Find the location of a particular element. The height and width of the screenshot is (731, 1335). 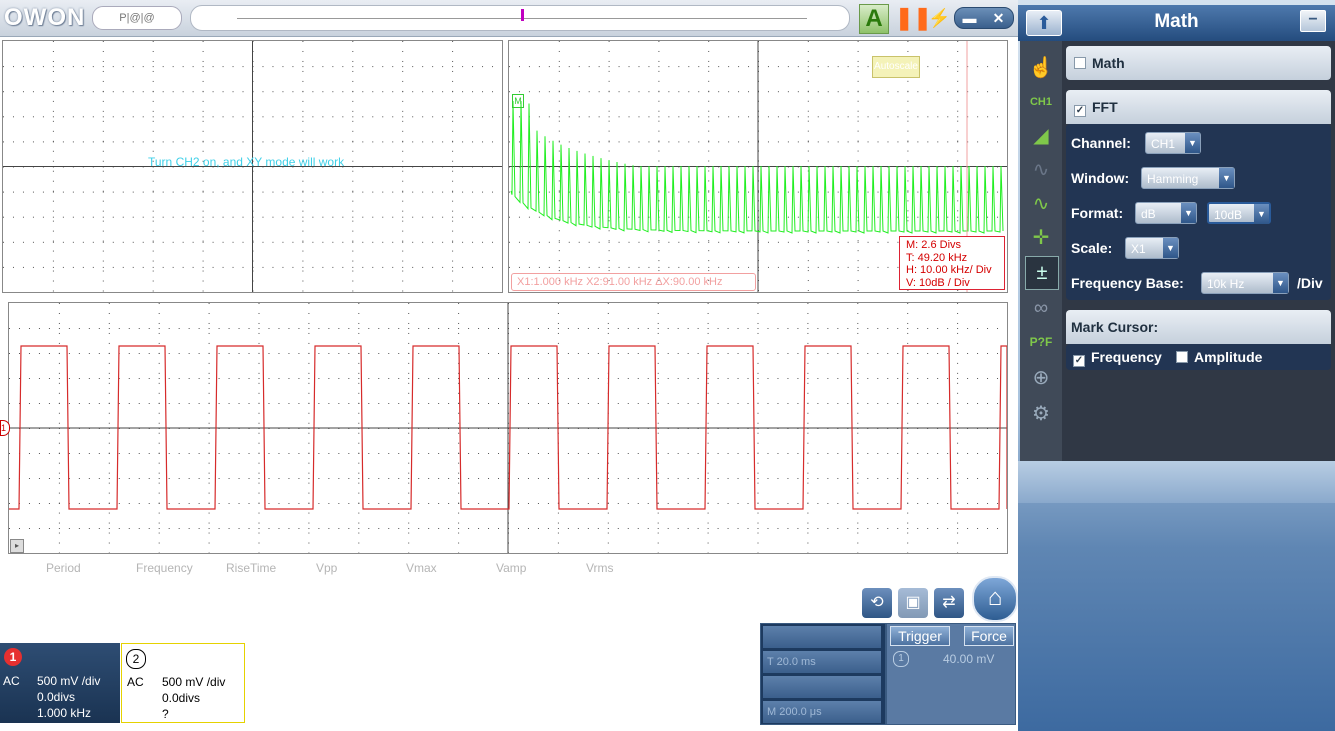

hand-pointer-icon: ☝ is located at coordinates (1041, 68).